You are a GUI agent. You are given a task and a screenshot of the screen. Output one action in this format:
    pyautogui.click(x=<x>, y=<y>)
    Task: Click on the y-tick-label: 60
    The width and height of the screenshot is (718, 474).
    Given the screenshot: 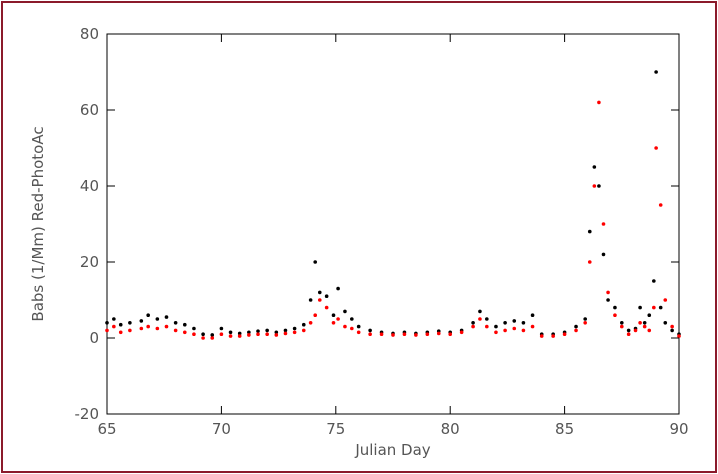 What is the action you would take?
    pyautogui.click(x=89, y=110)
    